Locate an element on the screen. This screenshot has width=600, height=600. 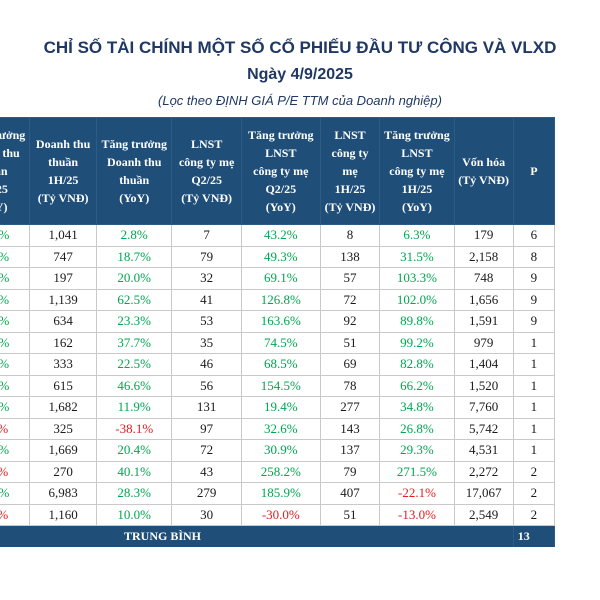
column-header-line: công ty is located at coordinates (350, 153).